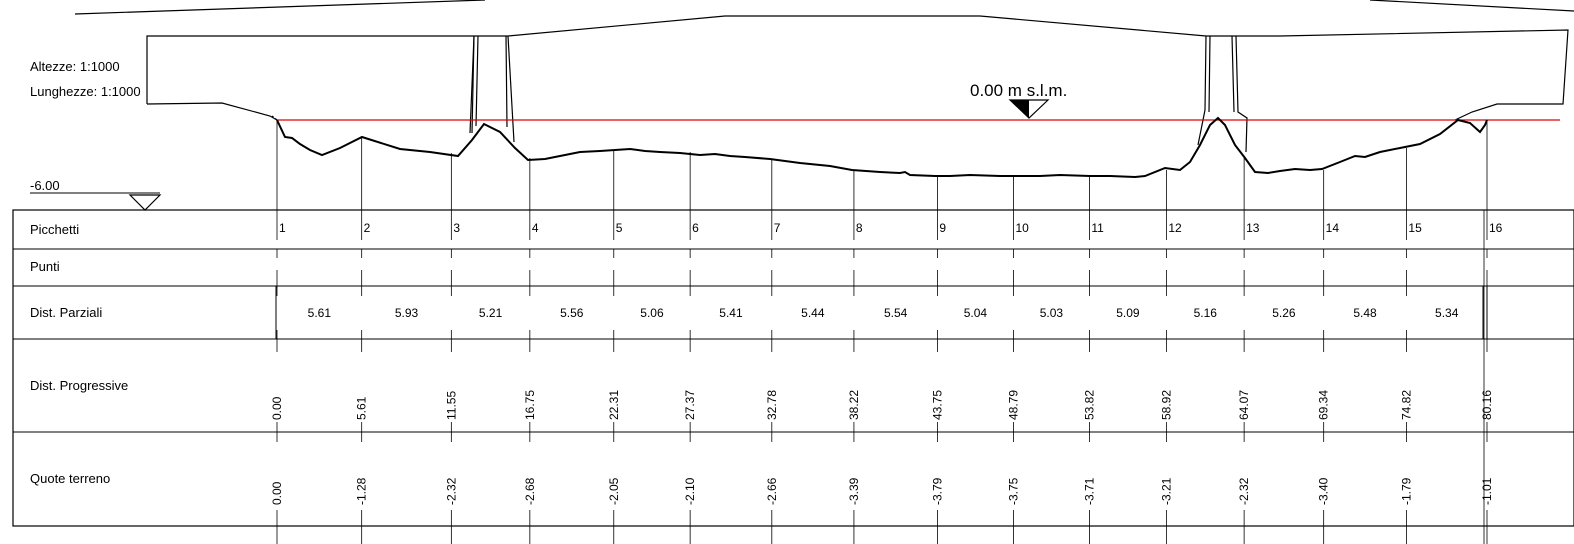 This screenshot has height=544, width=1574. Describe the element at coordinates (614, 405) in the screenshot. I see `progressive-distance-label: 22.31` at that location.